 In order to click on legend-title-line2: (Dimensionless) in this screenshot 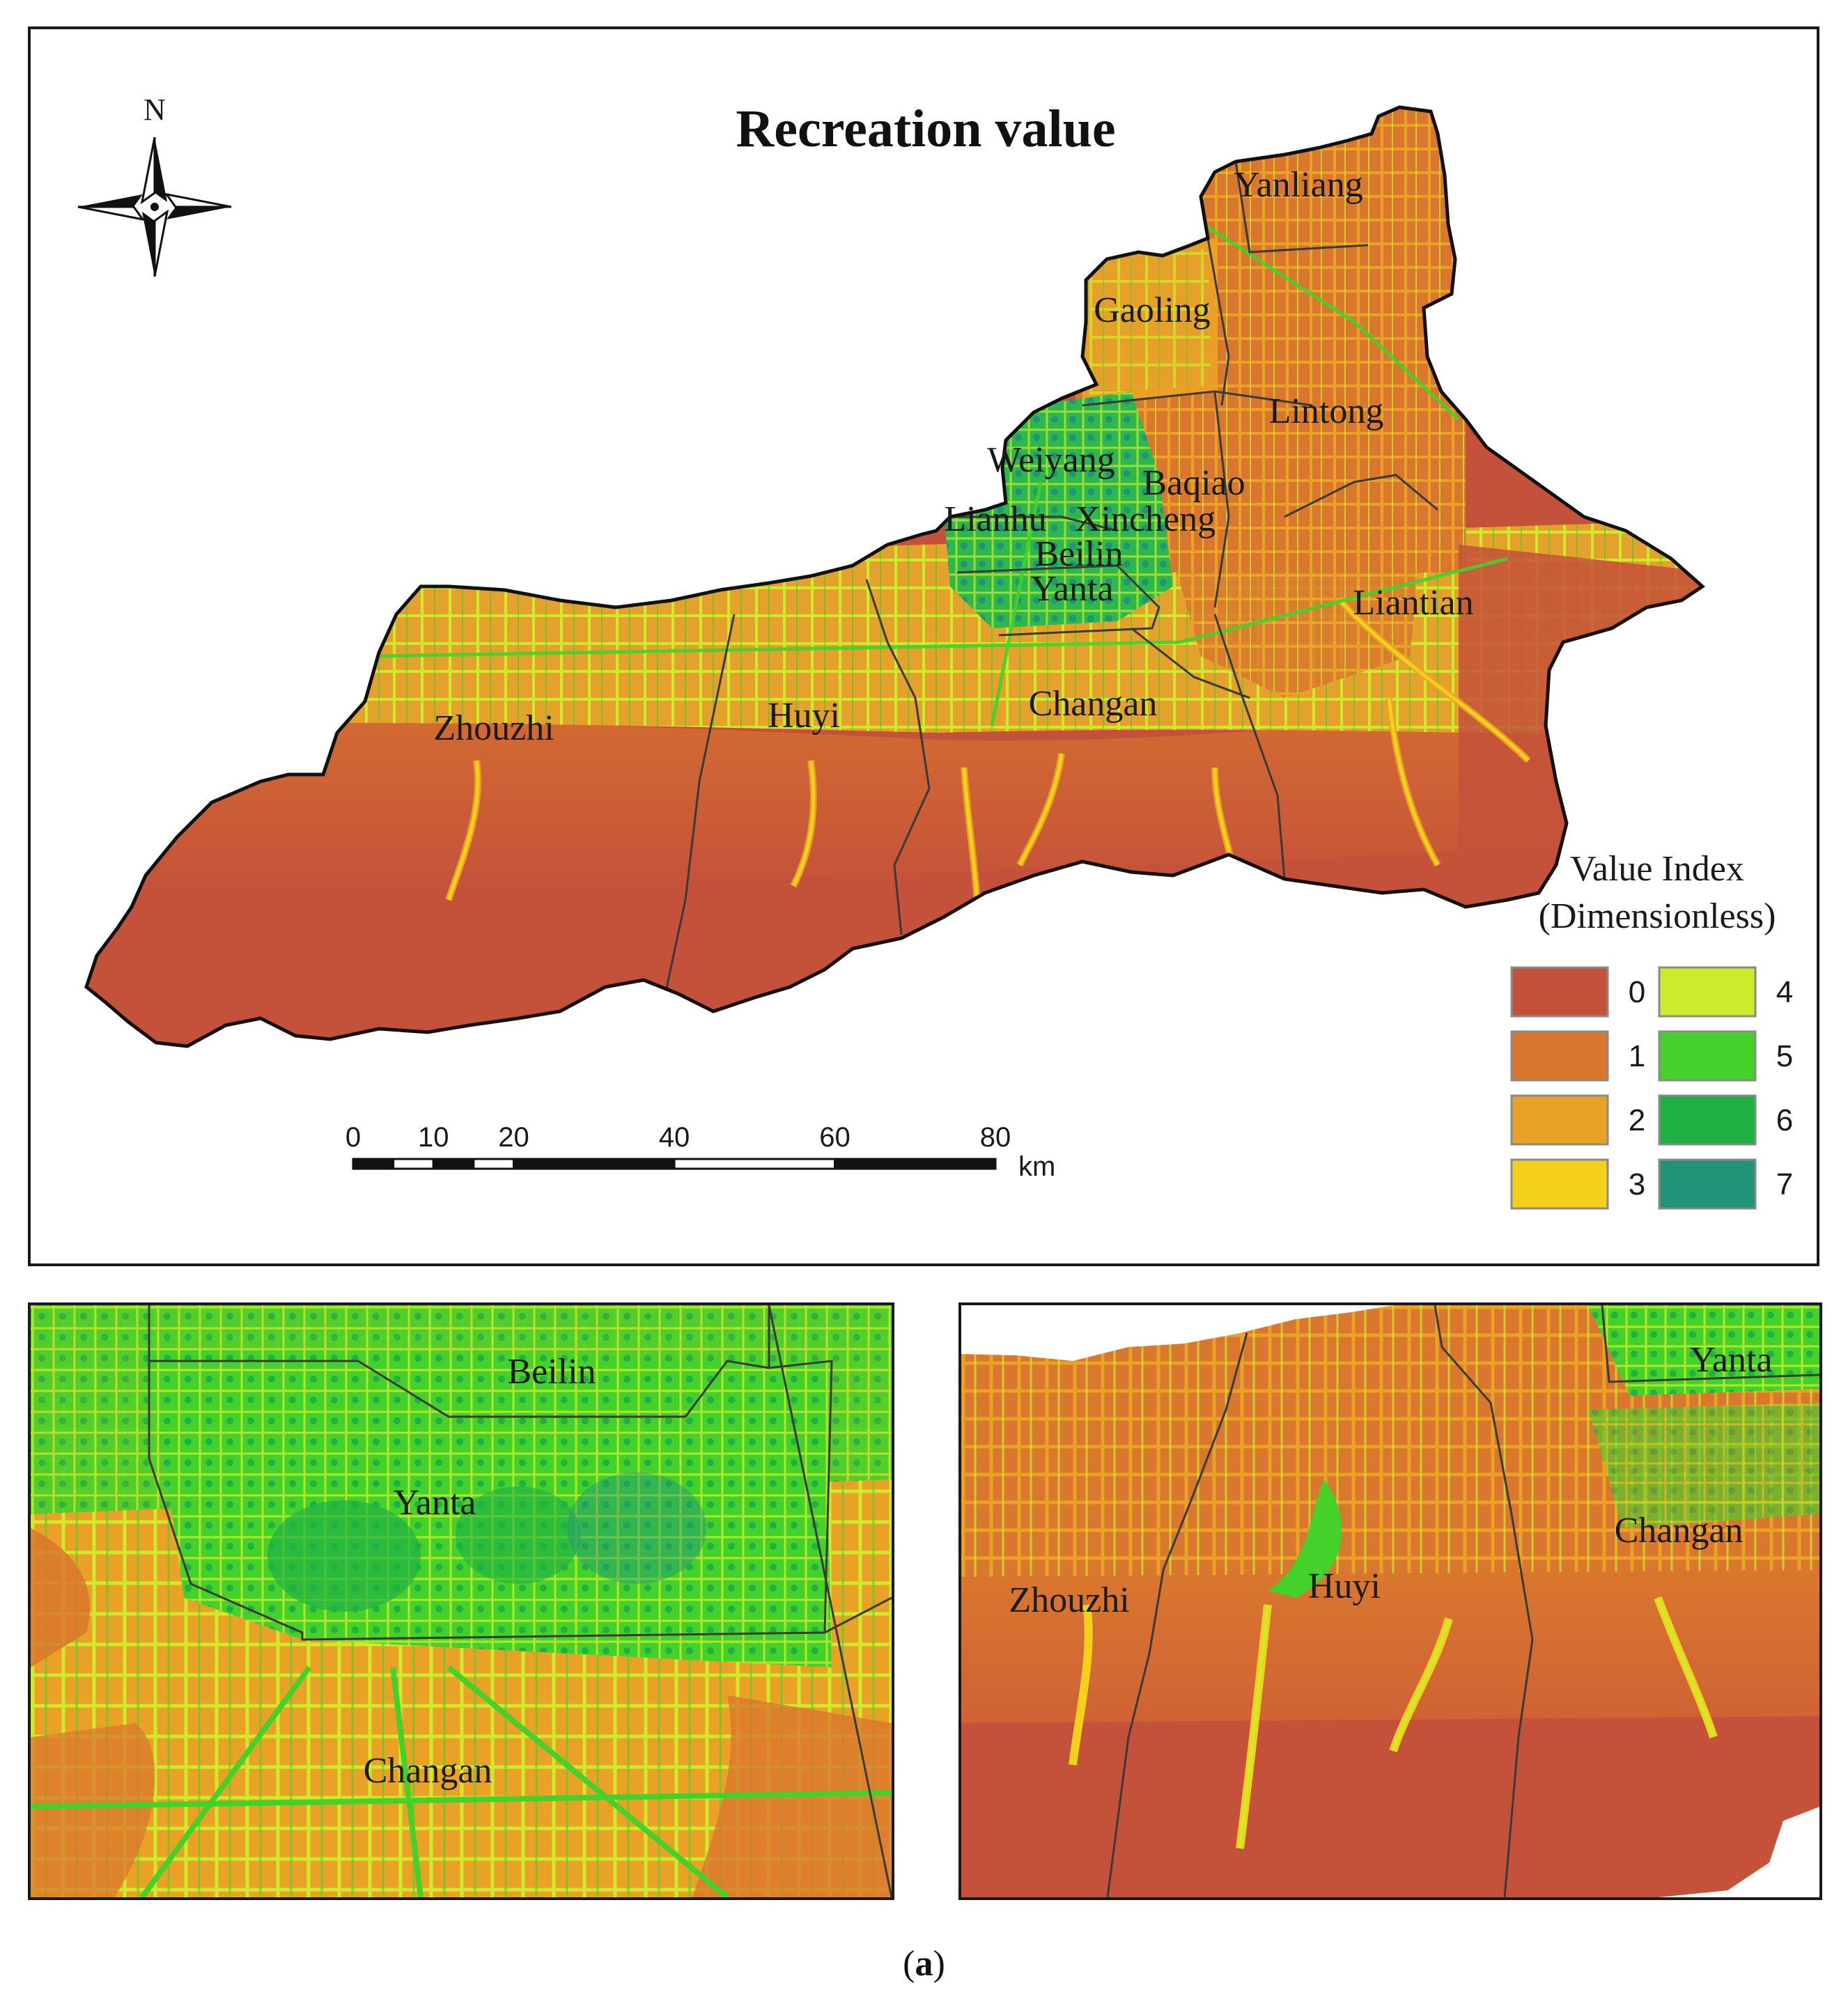, I will do `click(1658, 916)`.